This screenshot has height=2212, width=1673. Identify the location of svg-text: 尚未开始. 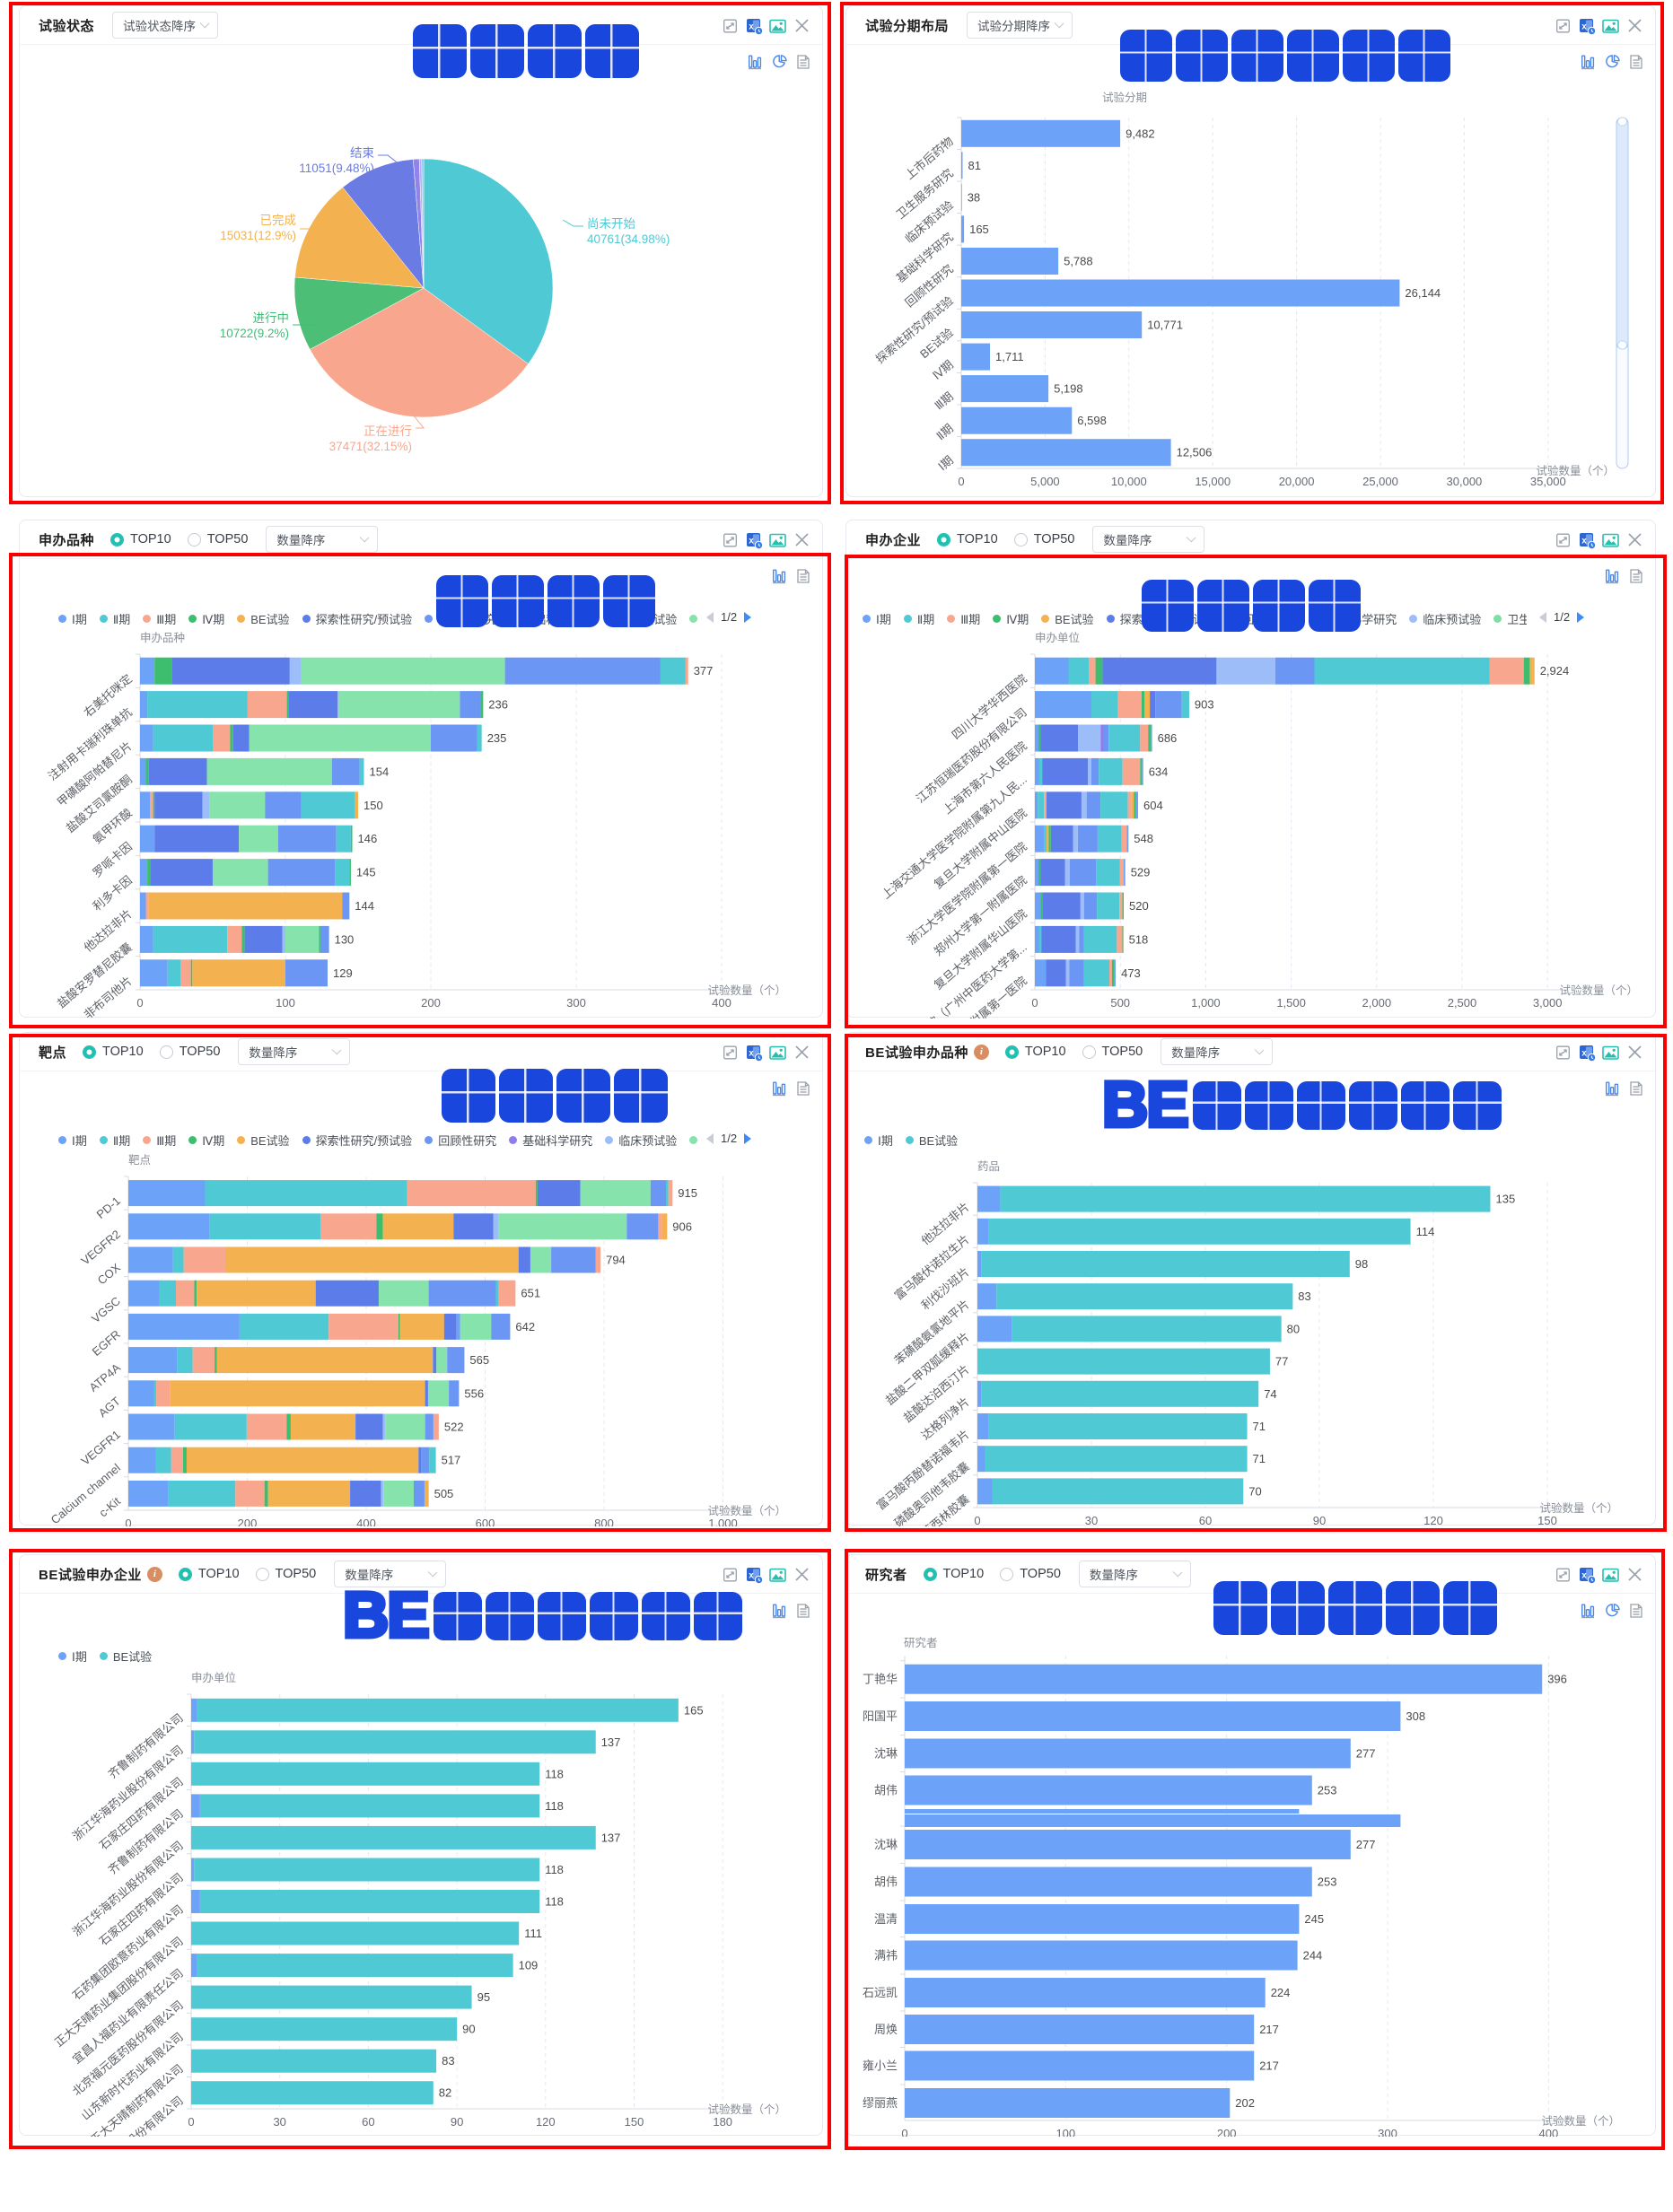
(611, 224).